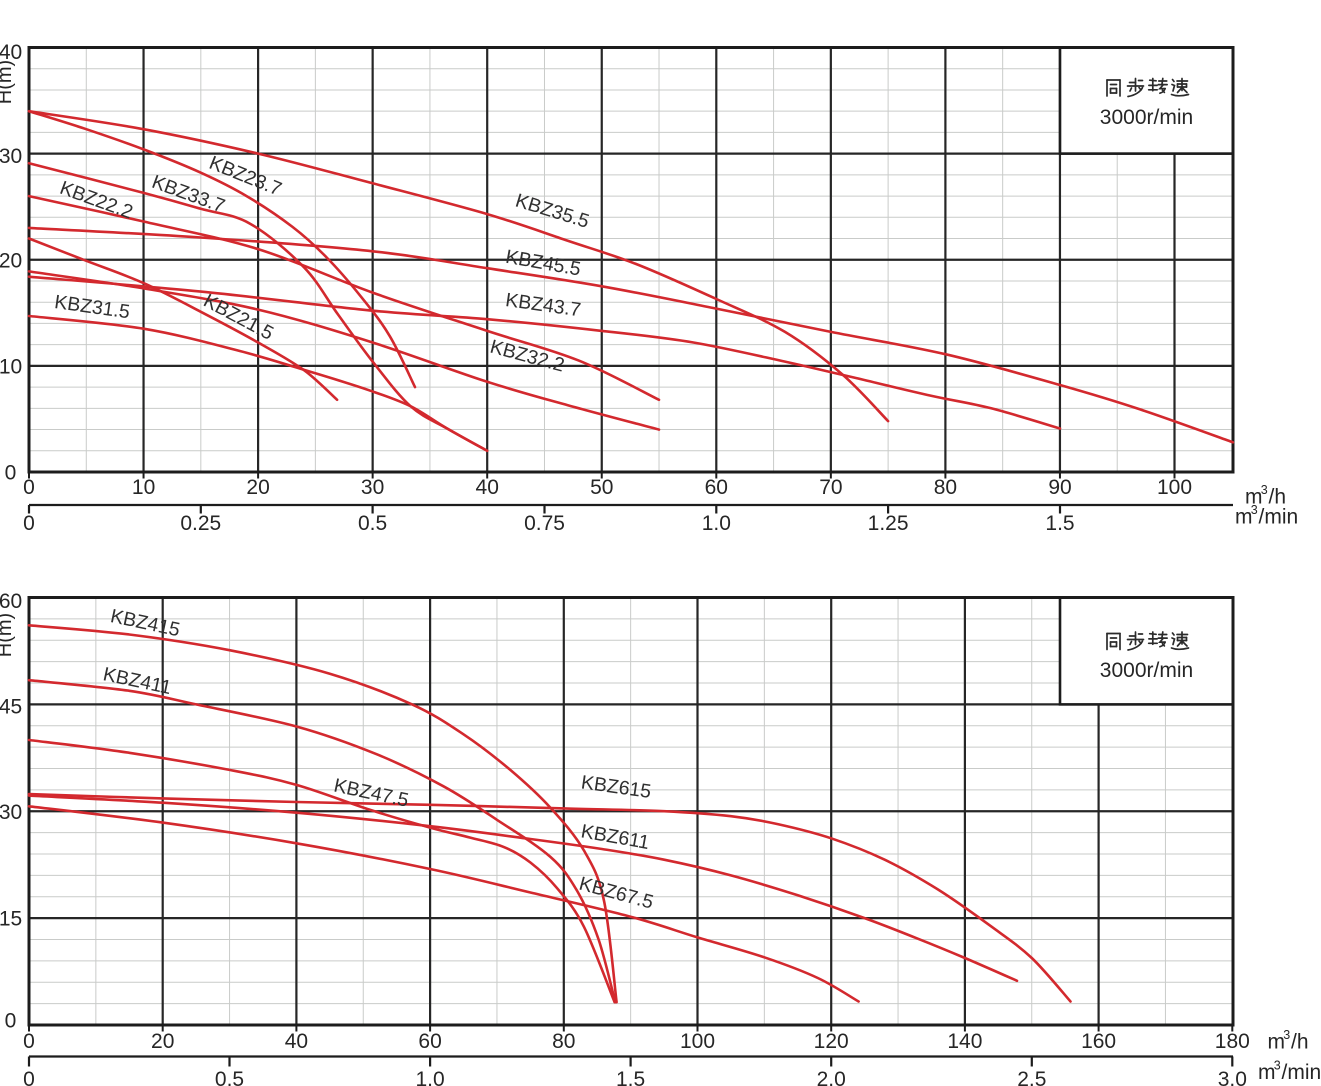  I want to click on svg-text: 120, so click(831, 1041).